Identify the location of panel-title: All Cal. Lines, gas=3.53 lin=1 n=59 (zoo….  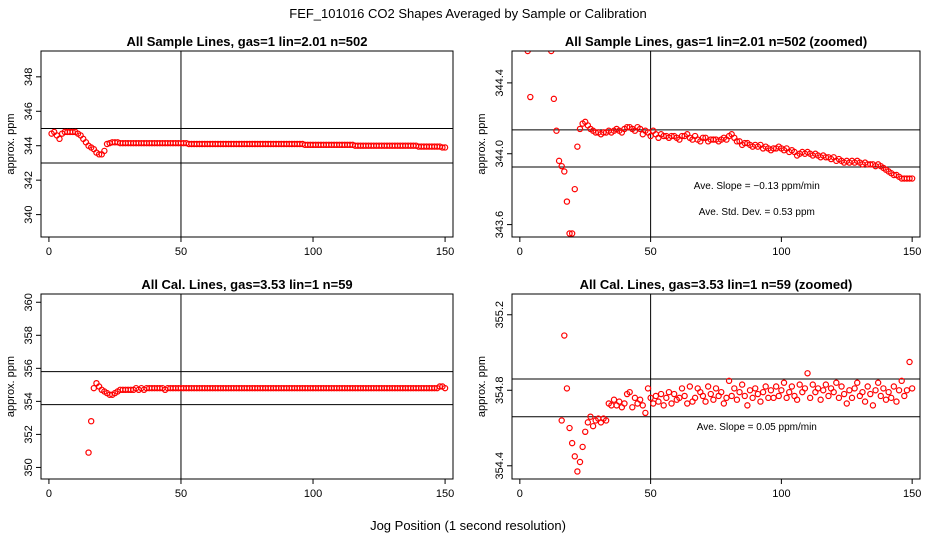
(716, 284).